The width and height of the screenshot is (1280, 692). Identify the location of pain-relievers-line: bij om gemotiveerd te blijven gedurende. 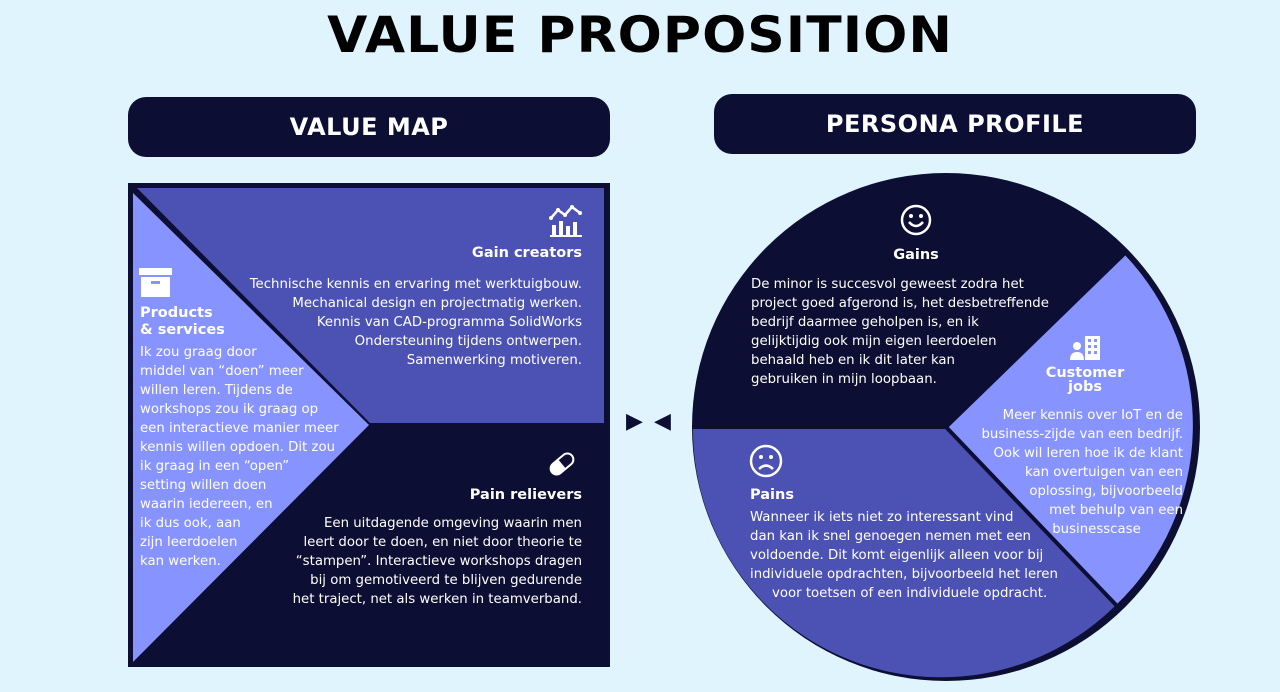
(446, 580).